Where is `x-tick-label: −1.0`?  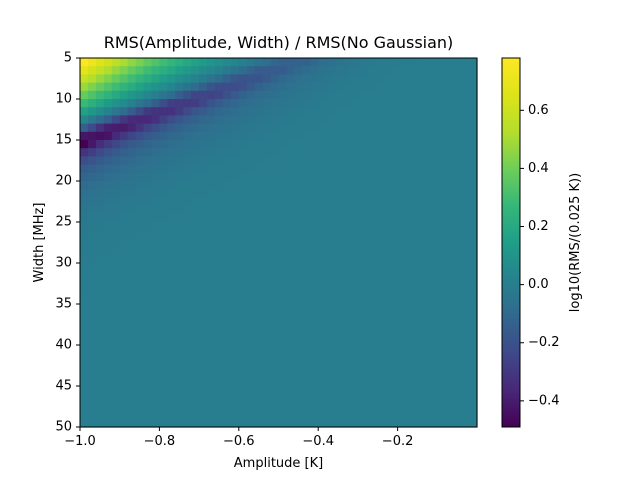
x-tick-label: −1.0 is located at coordinates (80, 441).